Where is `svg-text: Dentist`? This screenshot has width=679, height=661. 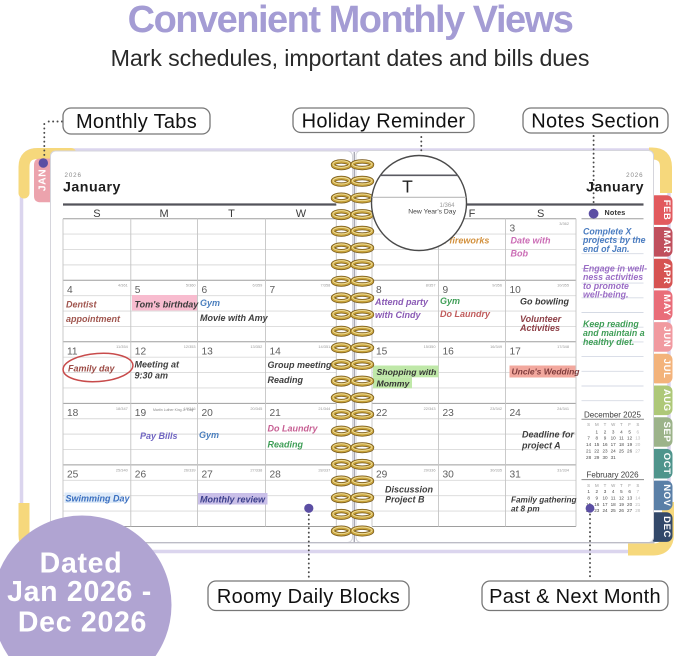
svg-text: Dentist is located at coordinates (82, 305).